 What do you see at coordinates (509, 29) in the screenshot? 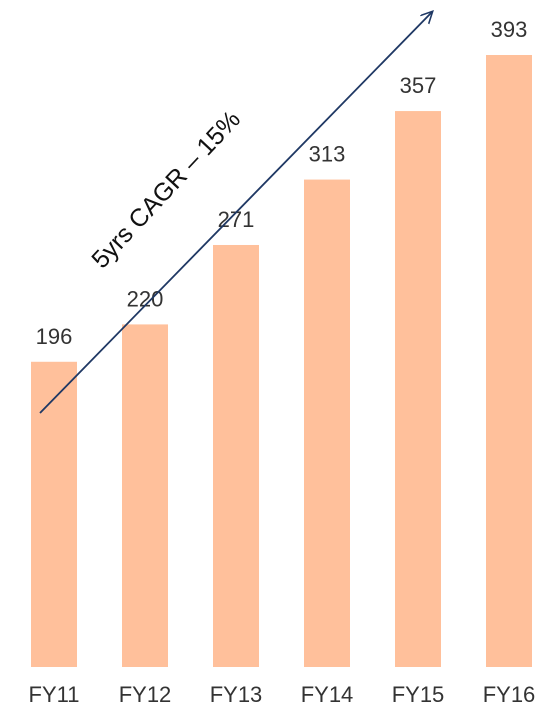
I see `value-label-fy16: 393` at bounding box center [509, 29].